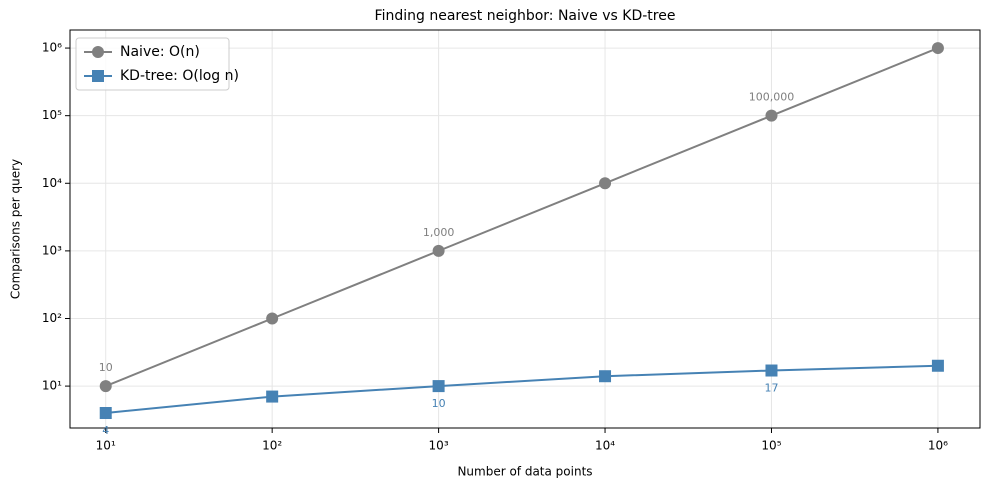  Describe the element at coordinates (16, 229) in the screenshot. I see `y-axis-label: Comparisons per query` at that location.